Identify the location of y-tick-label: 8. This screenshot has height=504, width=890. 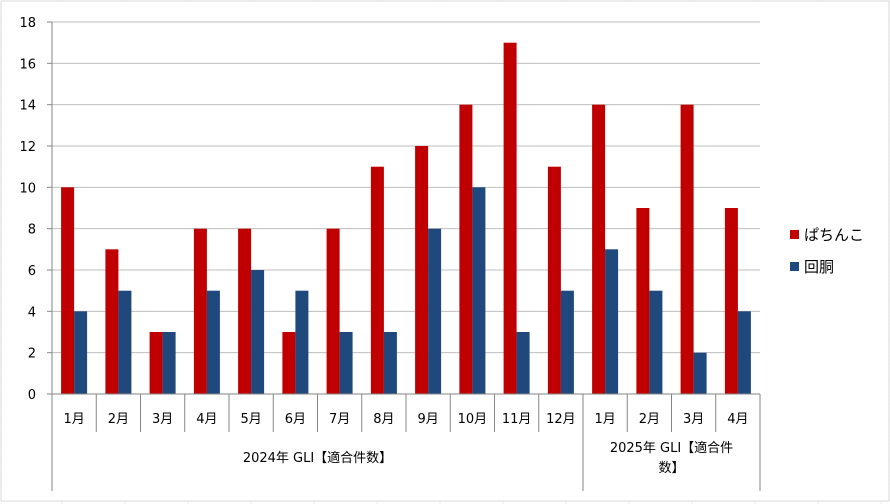
(32, 230).